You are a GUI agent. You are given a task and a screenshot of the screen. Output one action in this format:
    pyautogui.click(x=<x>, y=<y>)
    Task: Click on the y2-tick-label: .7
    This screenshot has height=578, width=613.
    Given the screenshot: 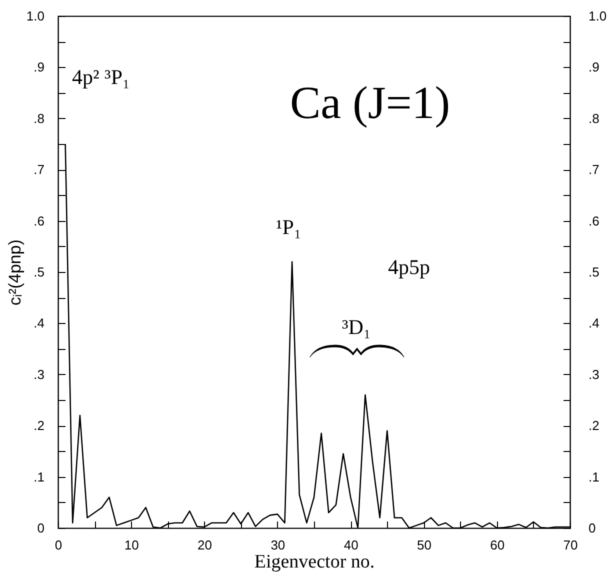 What is the action you would take?
    pyautogui.click(x=594, y=170)
    